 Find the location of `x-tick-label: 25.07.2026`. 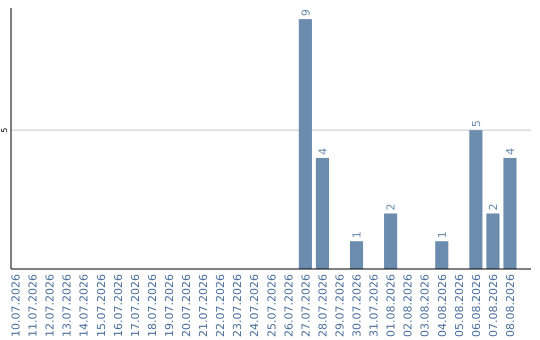

x-tick-label: 25.07.2026 is located at coordinates (271, 305).